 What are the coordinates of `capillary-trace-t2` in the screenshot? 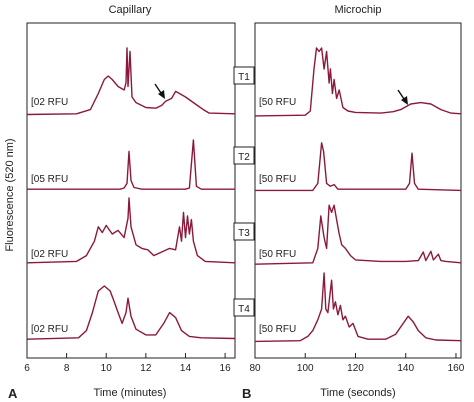 It's located at (131, 164).